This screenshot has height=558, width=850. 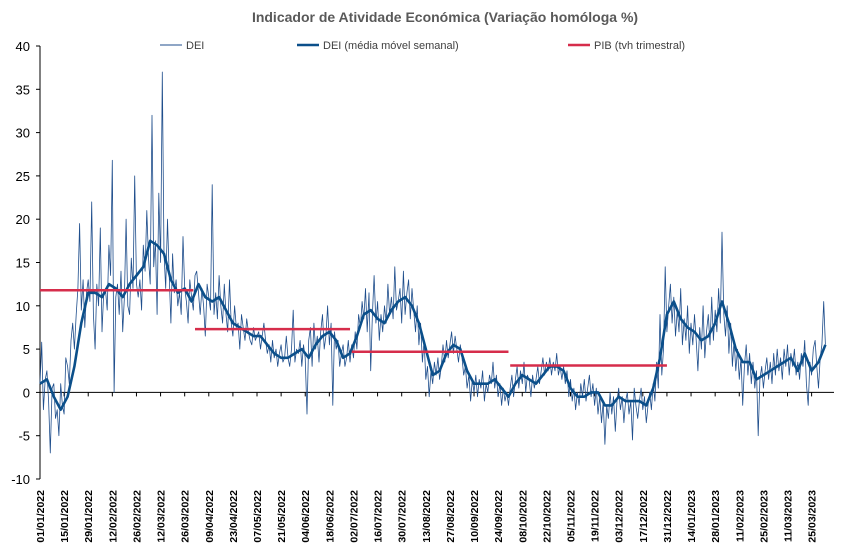 I want to click on x-tick-label: 09/04/2022, so click(x=210, y=516).